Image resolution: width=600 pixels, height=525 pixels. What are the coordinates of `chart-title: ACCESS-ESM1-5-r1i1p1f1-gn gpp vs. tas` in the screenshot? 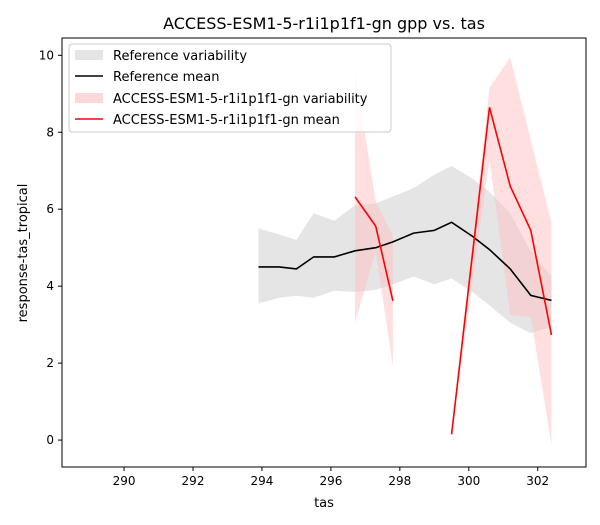 It's located at (324, 23).